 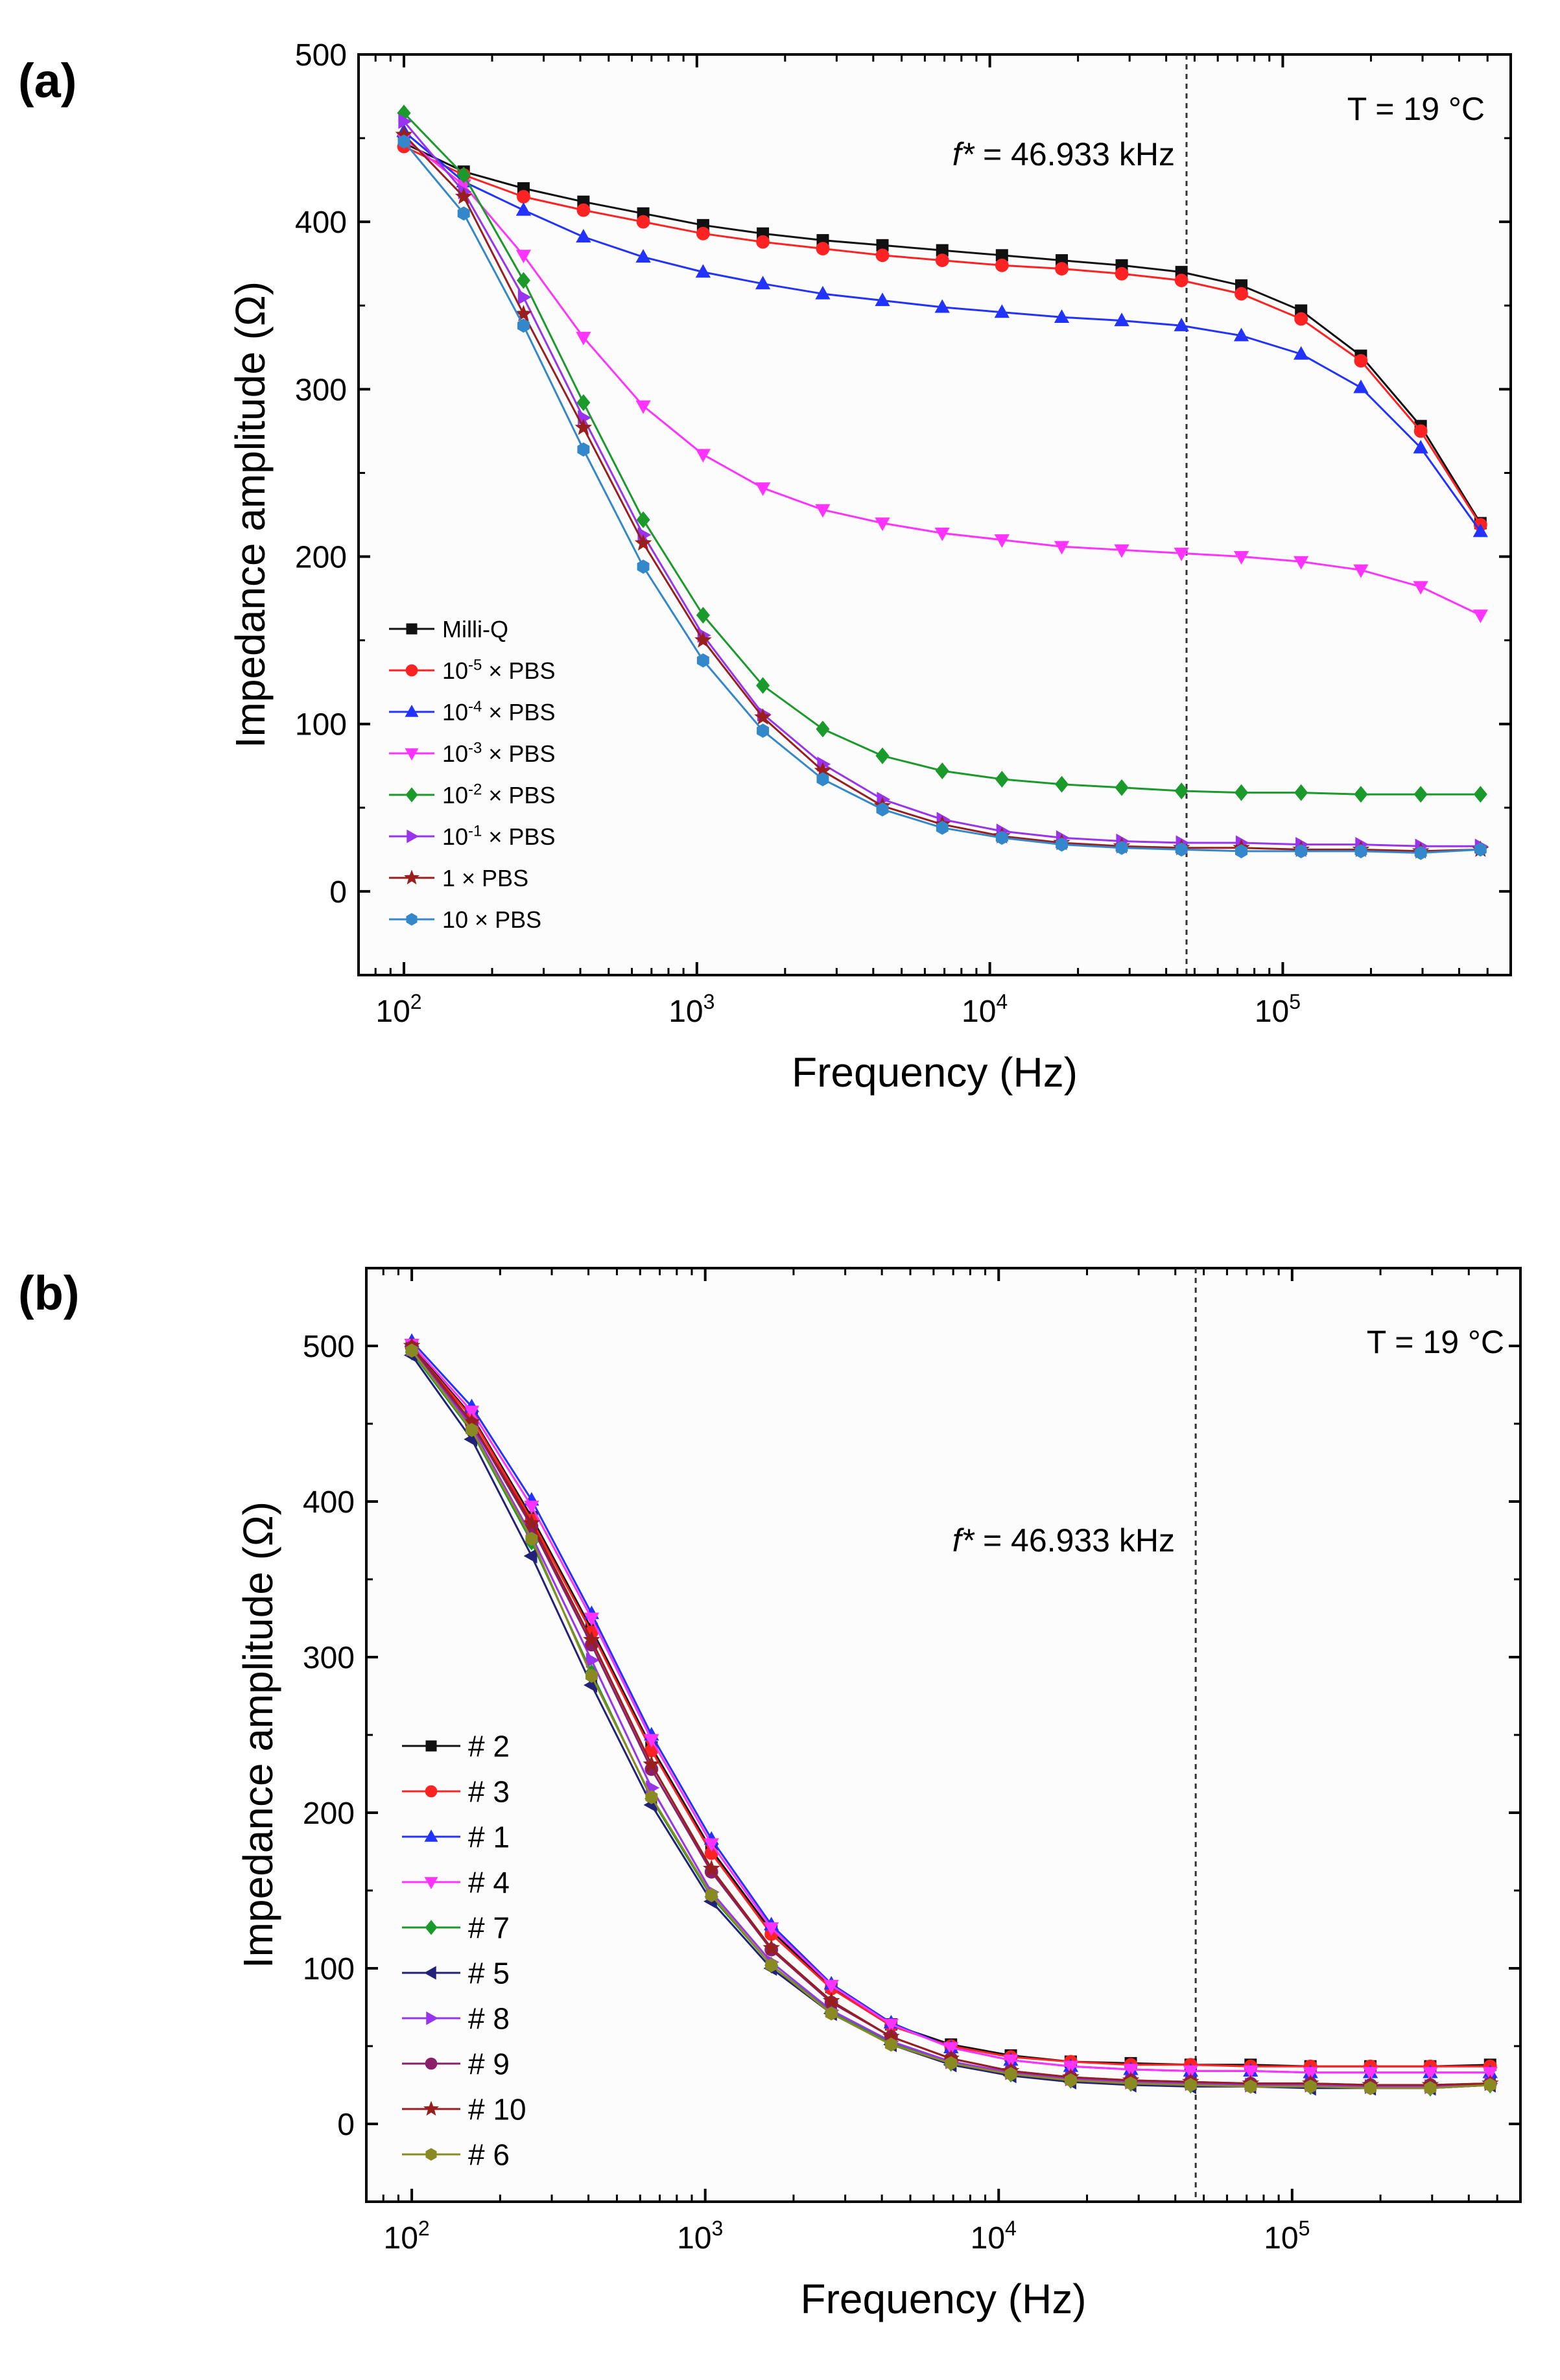 I want to click on x-tick-label: 10⁵, so click(x=1278, y=1009).